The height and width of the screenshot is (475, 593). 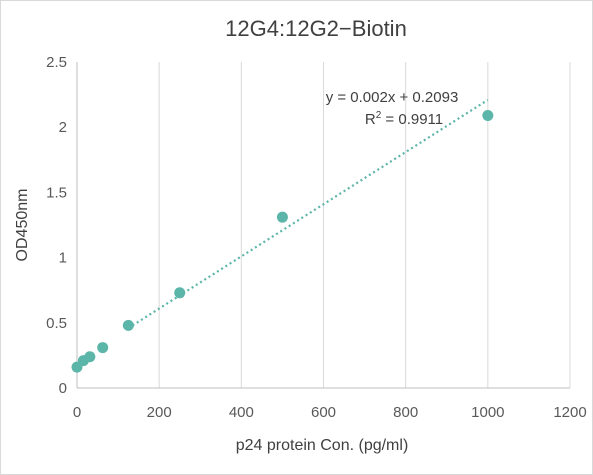 I want to click on r-squared-label: R2 = 0.9911, so click(x=404, y=119).